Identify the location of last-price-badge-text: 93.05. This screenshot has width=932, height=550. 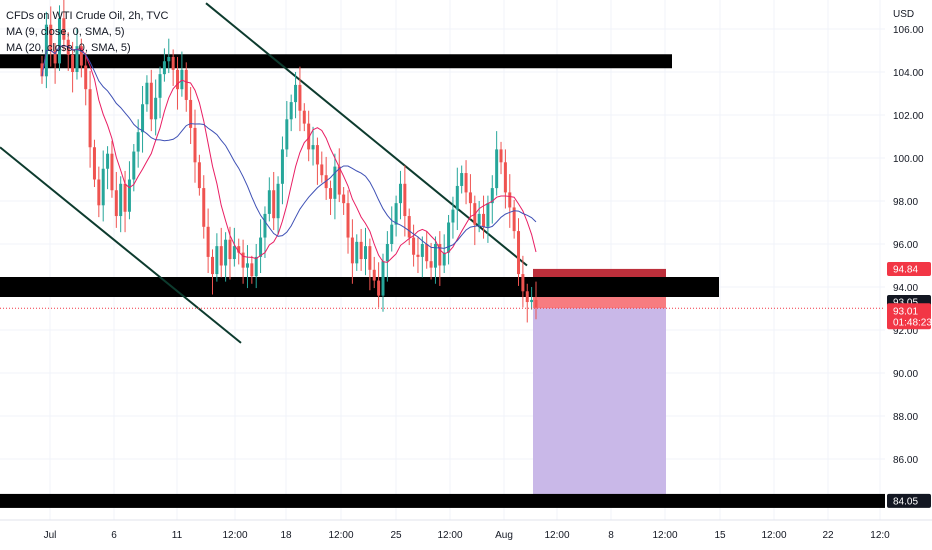
(905, 303).